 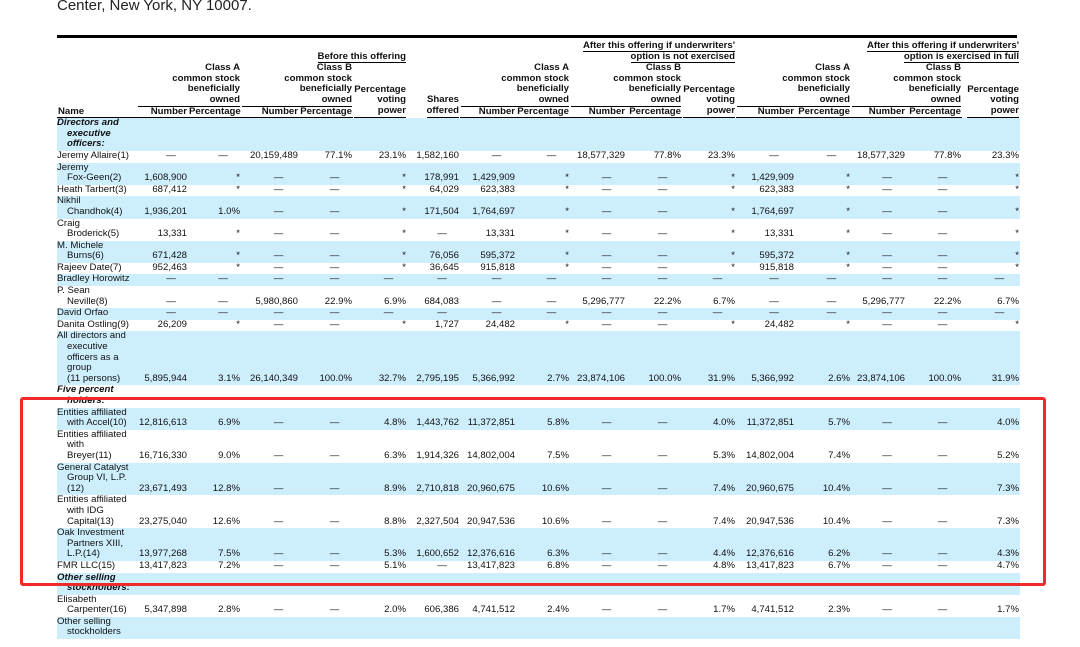 What do you see at coordinates (558, 610) in the screenshot?
I see `table-cell: 2.4%` at bounding box center [558, 610].